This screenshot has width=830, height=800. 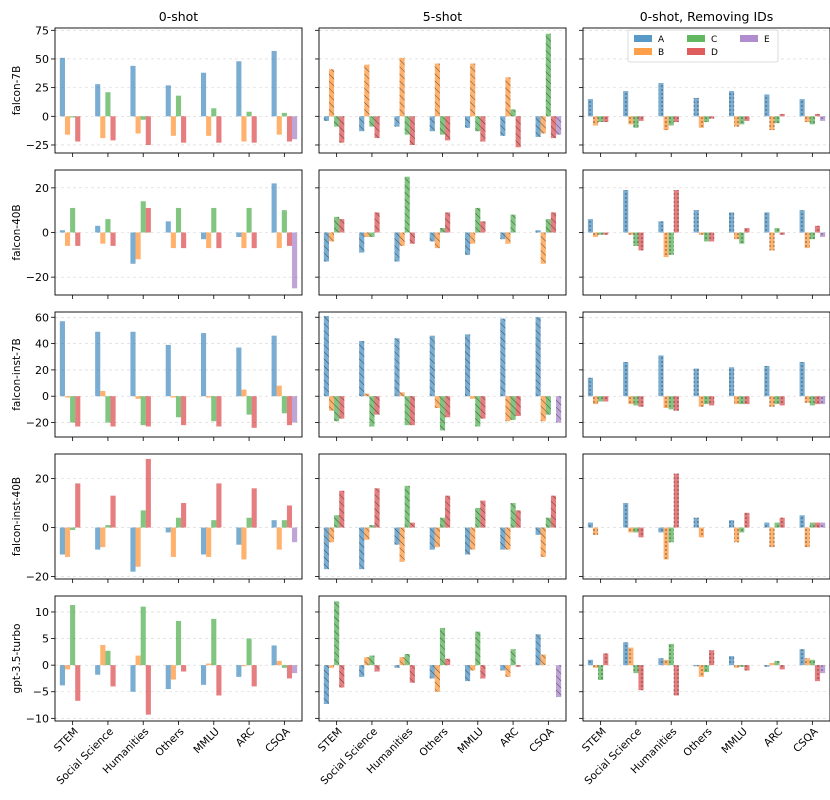 I want to click on row-label: gpt-3.5-turbo, so click(x=17, y=659).